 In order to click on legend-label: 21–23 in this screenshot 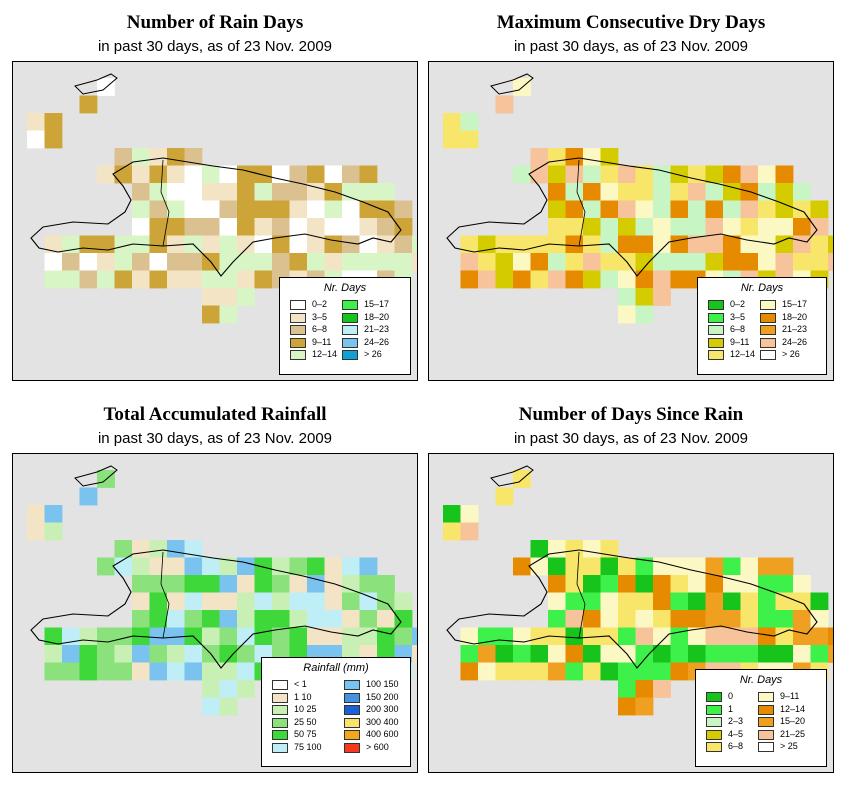, I will do `click(377, 329)`.